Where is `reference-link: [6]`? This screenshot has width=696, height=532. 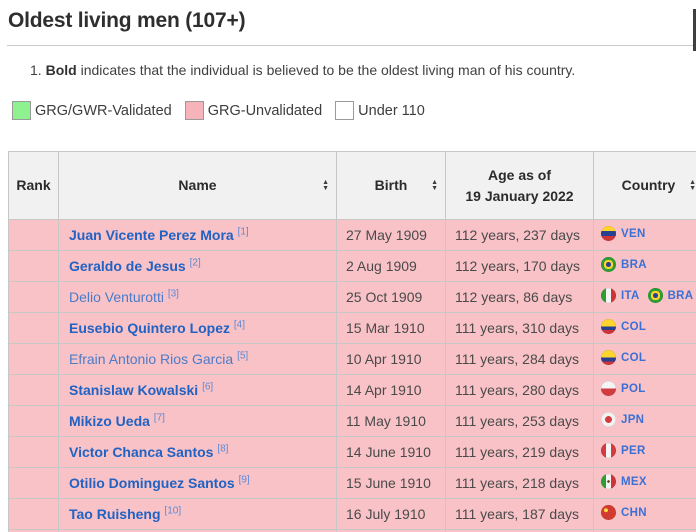 reference-link: [6] is located at coordinates (208, 387).